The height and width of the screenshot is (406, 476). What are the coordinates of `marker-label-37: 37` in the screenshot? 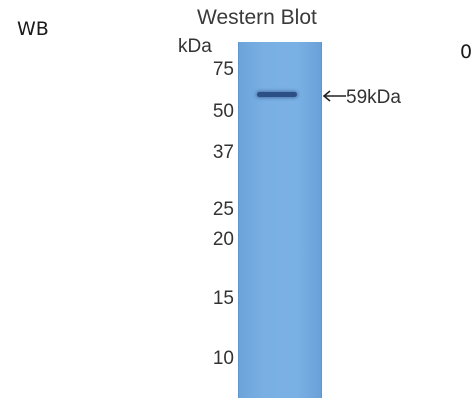 It's located at (223, 152).